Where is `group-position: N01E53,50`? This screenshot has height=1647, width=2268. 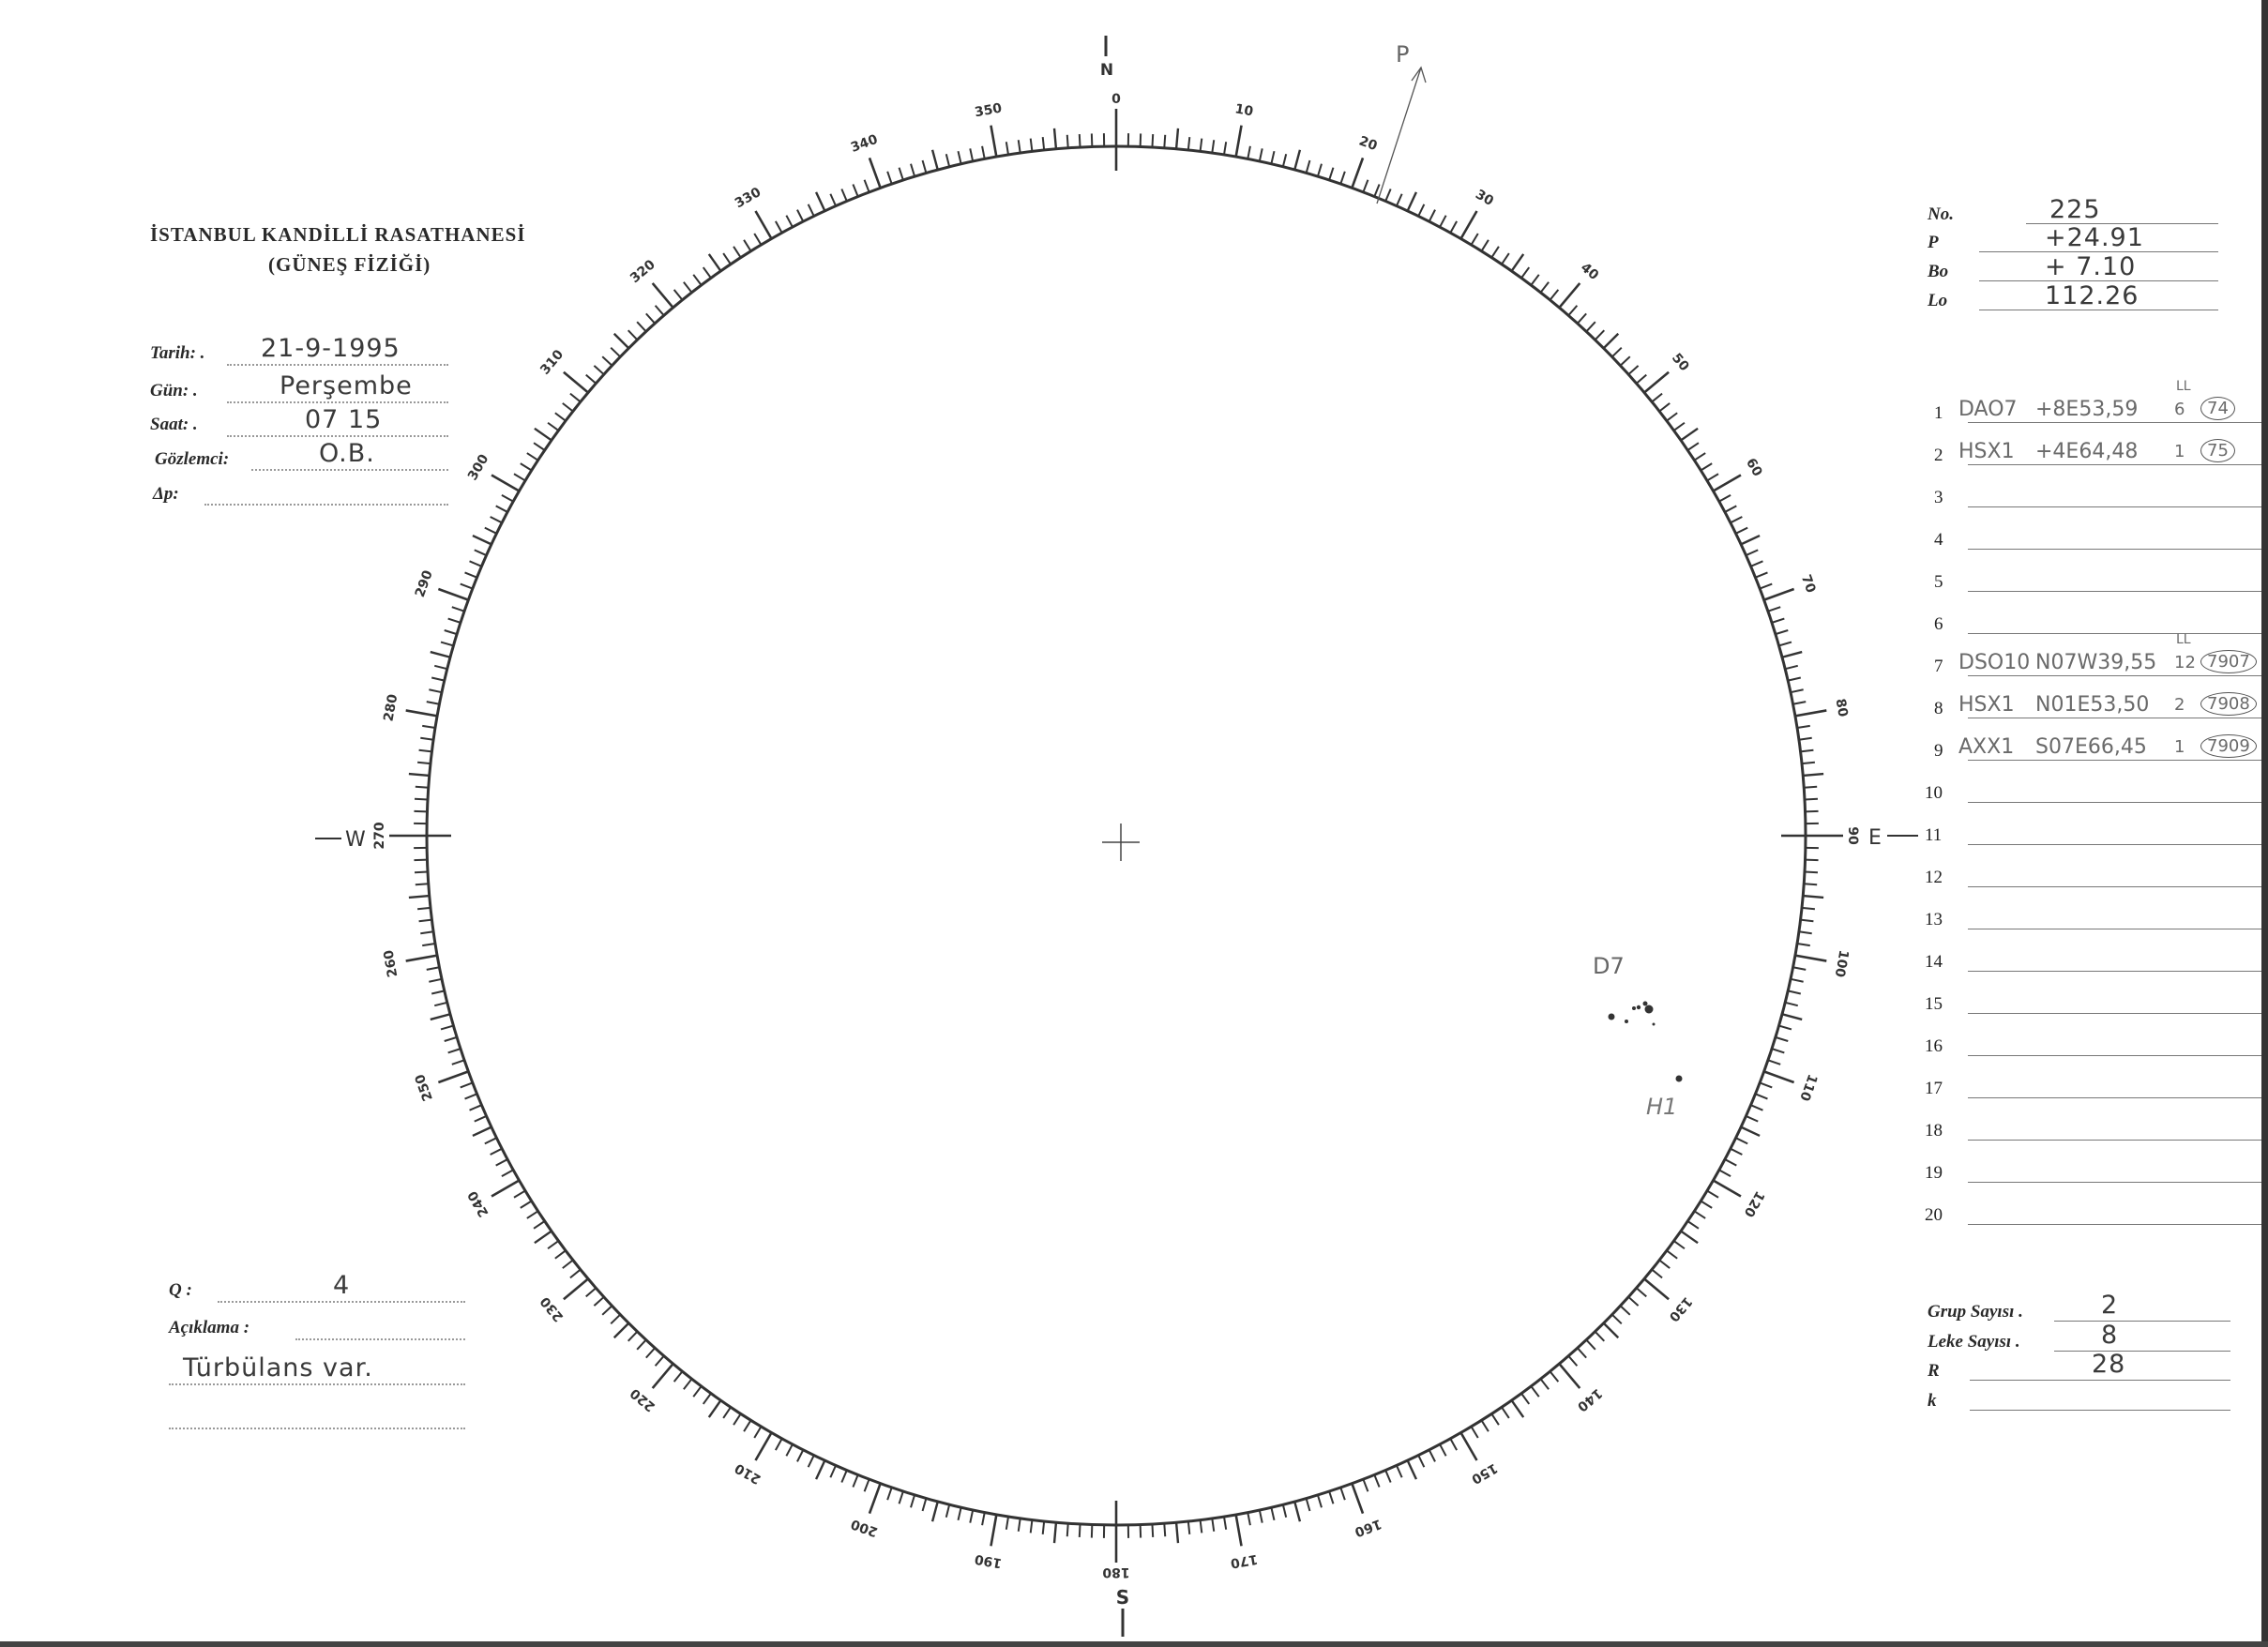
group-position: N01E53,50 is located at coordinates (2092, 705).